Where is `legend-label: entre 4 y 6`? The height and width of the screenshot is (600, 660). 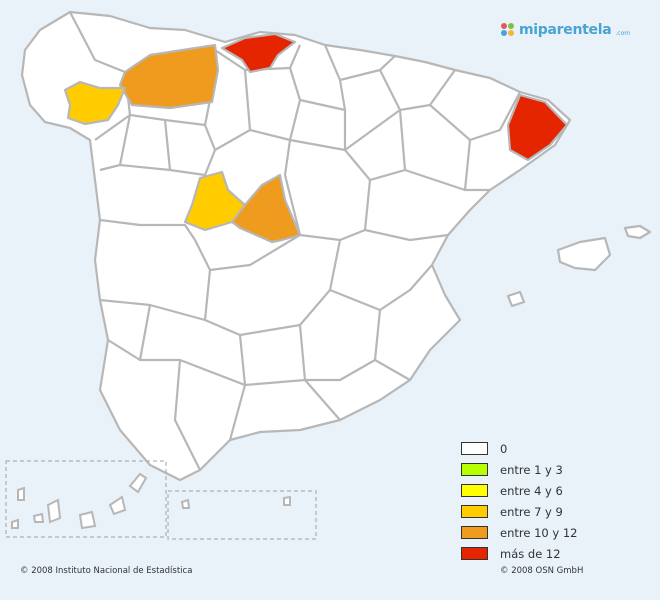 legend-label: entre 4 y 6 is located at coordinates (531, 490).